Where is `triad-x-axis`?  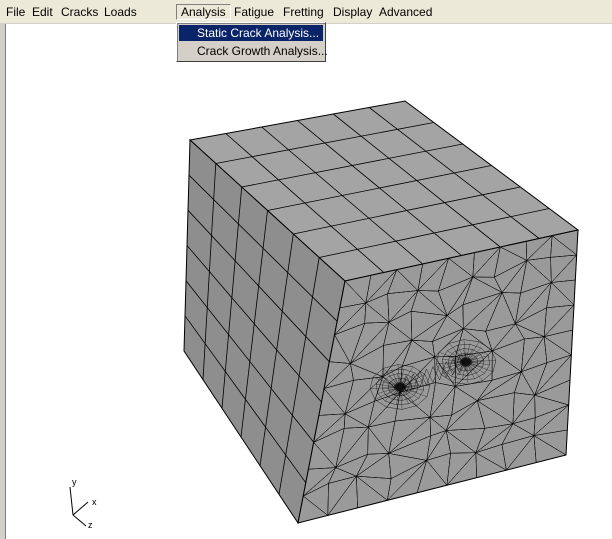 triad-x-axis is located at coordinates (80, 508).